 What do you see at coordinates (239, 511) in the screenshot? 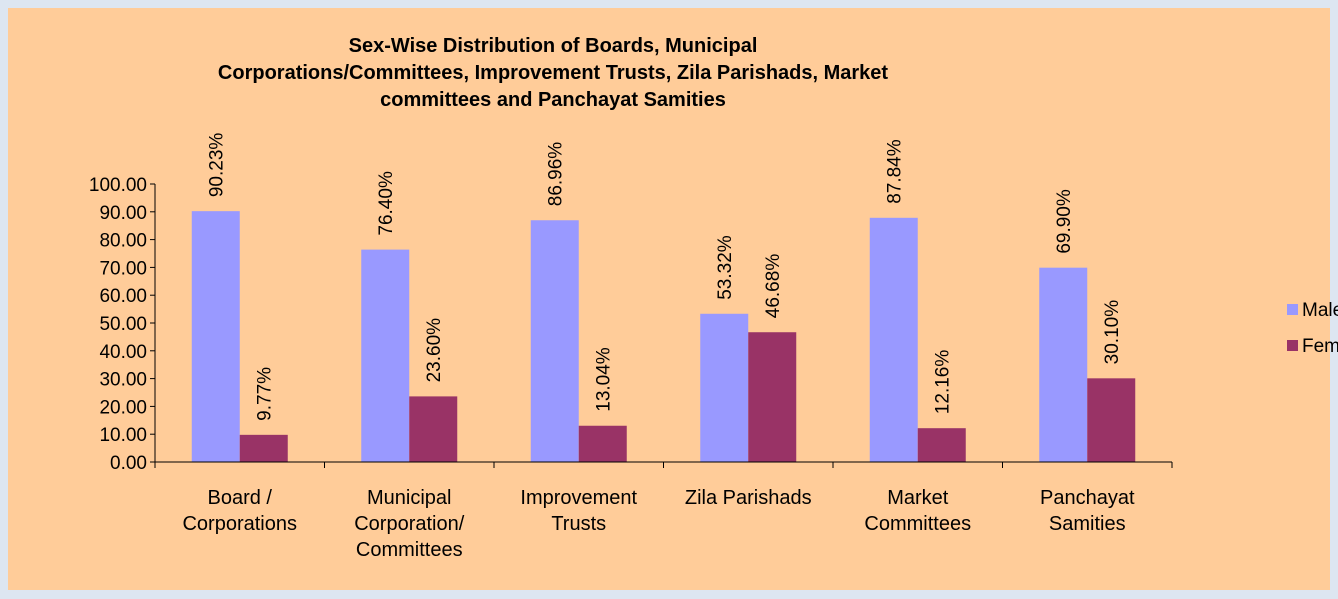
I see `x-tick-label: Board / Corporations` at bounding box center [239, 511].